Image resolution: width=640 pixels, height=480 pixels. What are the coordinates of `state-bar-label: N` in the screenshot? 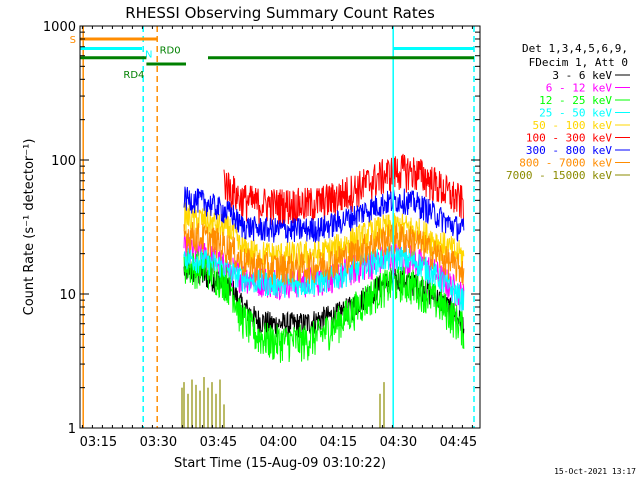 It's located at (148, 54).